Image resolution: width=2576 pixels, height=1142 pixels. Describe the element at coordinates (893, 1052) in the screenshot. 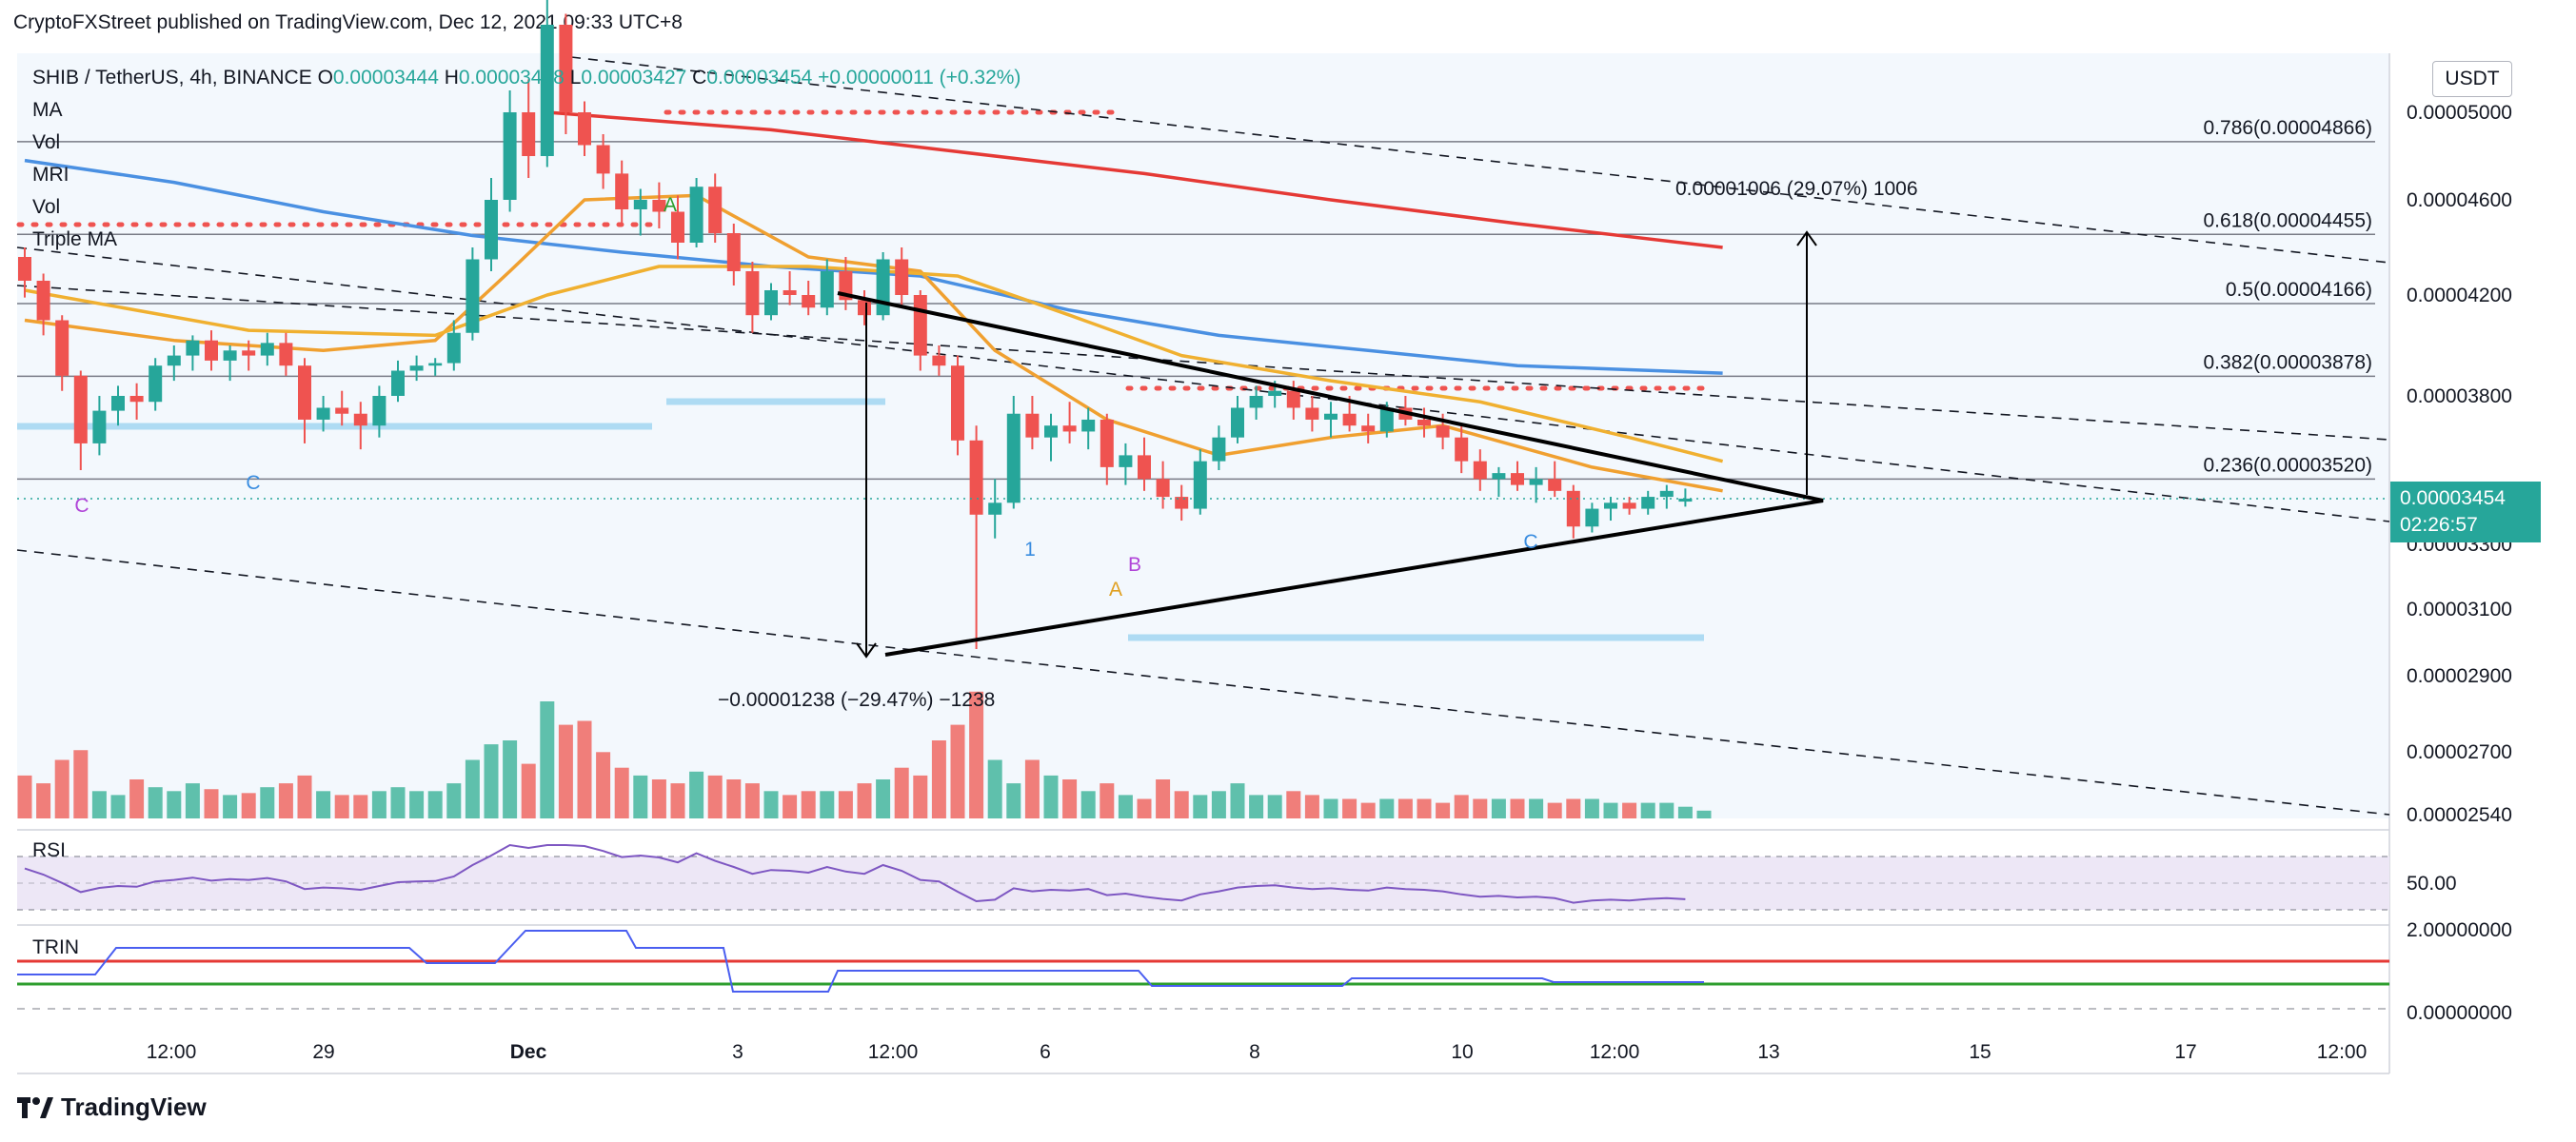

I see `time-tick-label: 12:00` at that location.